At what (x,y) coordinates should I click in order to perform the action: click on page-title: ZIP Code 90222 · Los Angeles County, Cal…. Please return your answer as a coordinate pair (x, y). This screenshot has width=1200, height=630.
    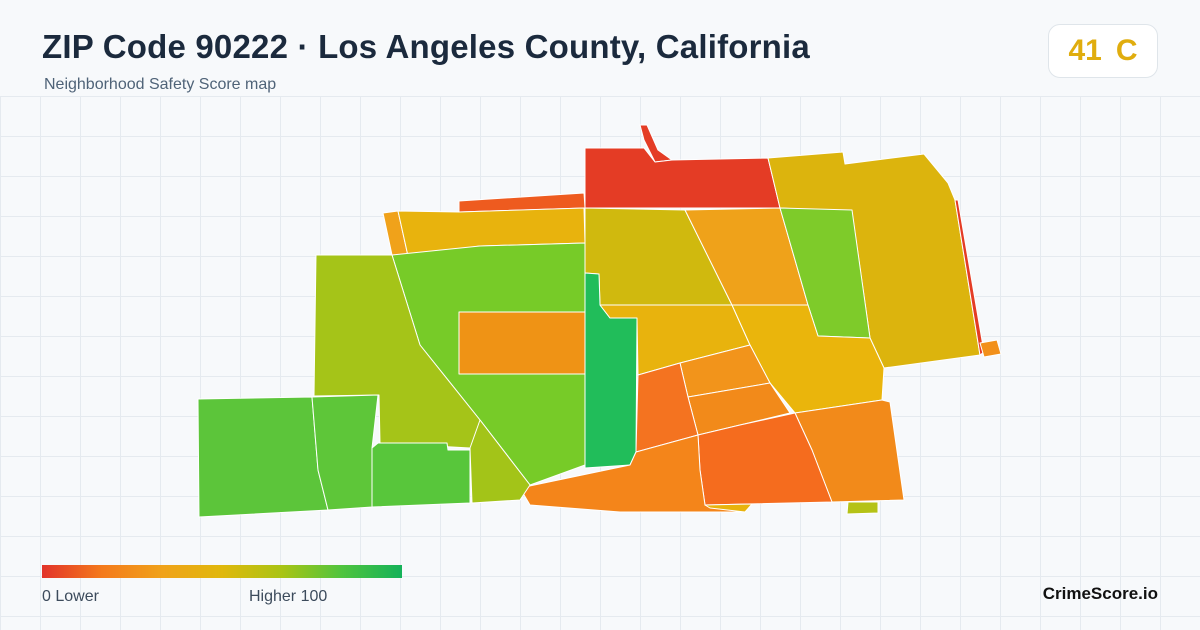
    Looking at the image, I should click on (426, 46).